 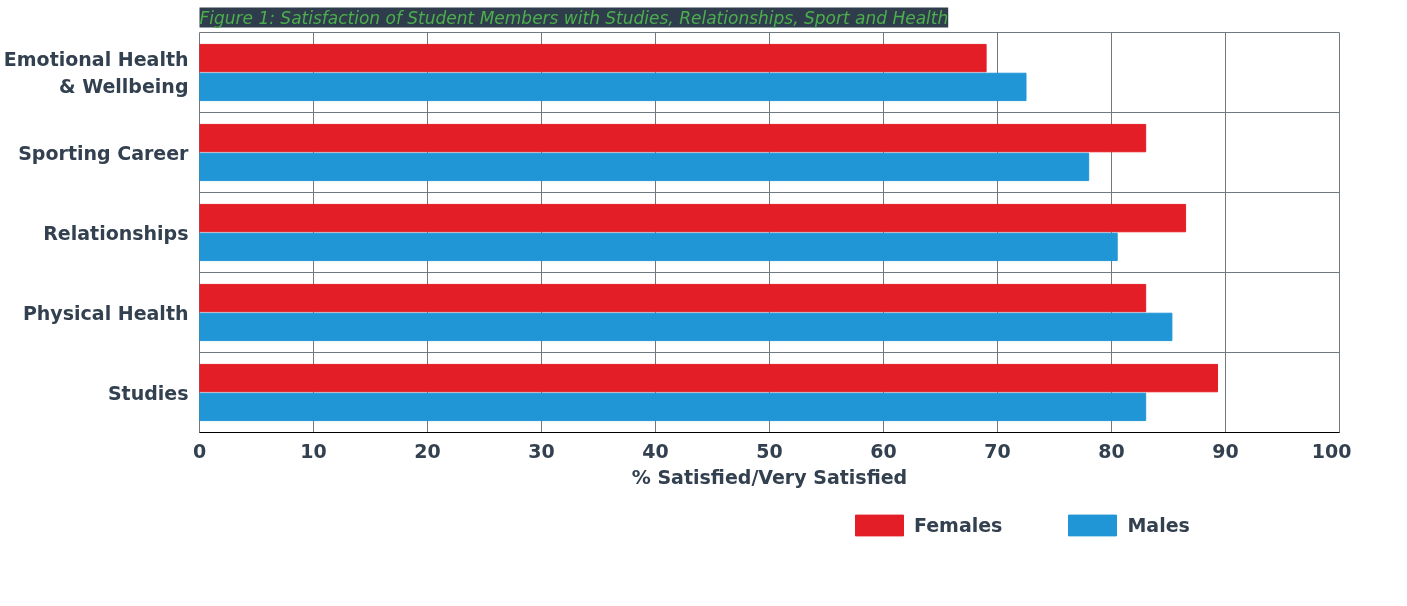 What do you see at coordinates (769, 476) in the screenshot?
I see `x-axis-title: % Satisfied/Very Satisfied` at bounding box center [769, 476].